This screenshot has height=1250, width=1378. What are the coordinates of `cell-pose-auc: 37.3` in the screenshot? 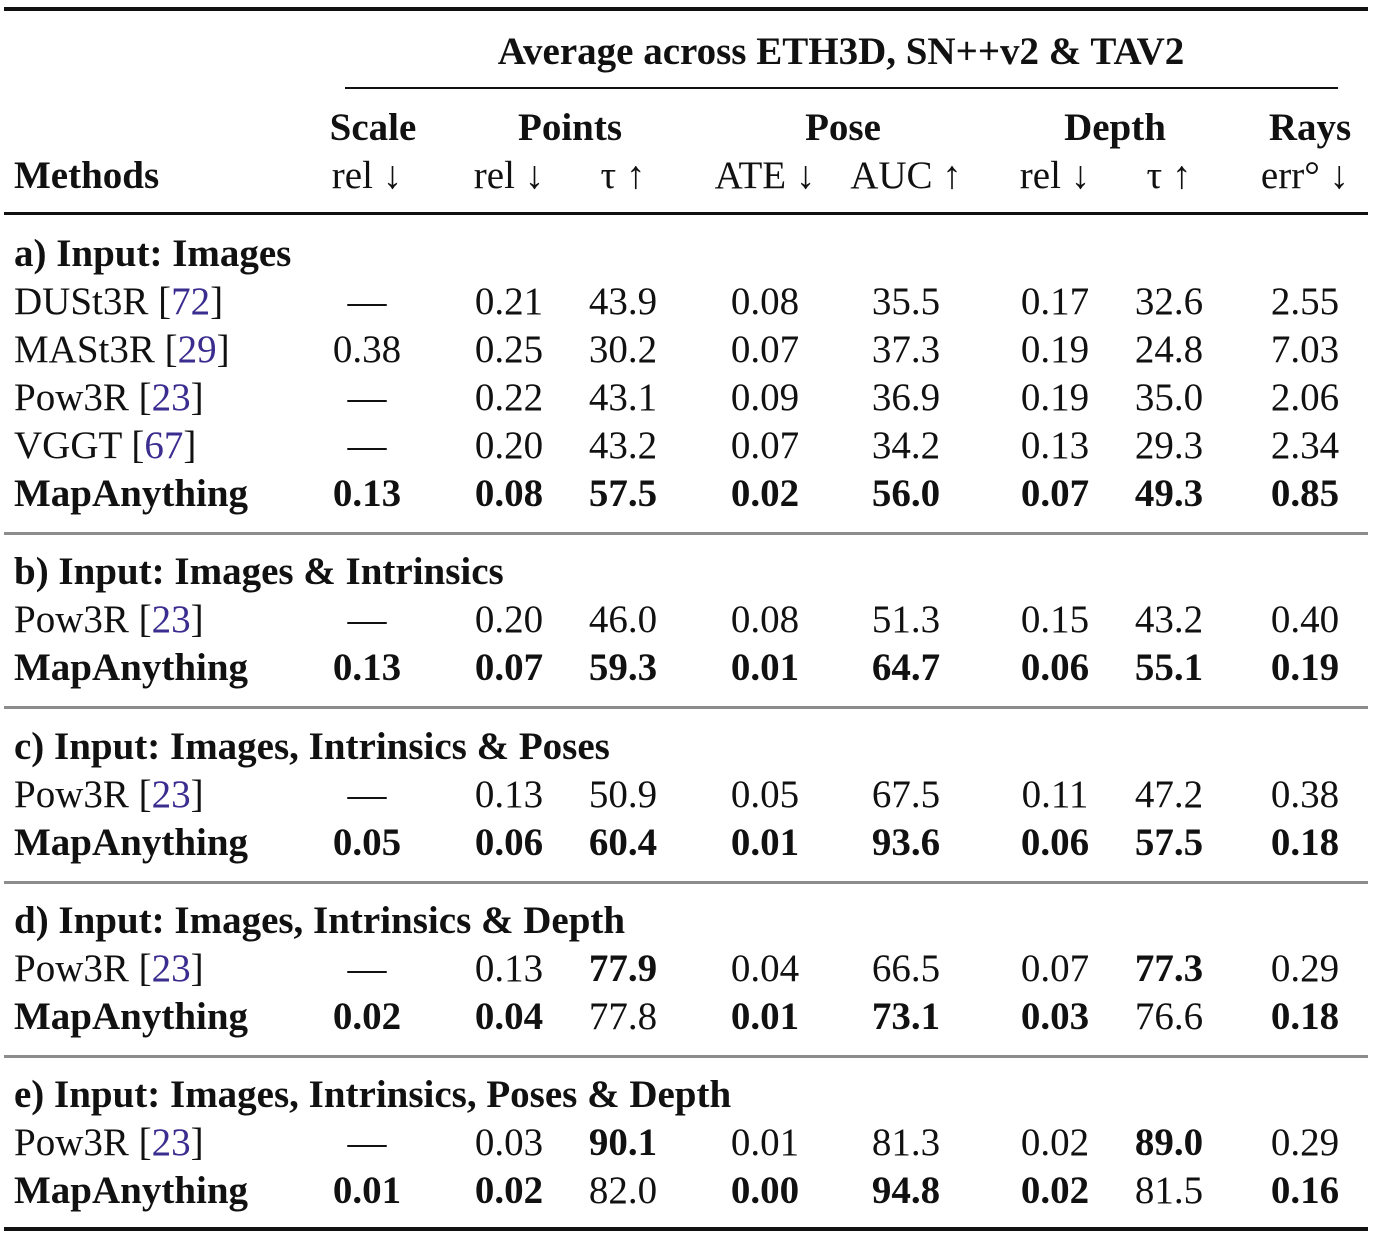 It's located at (906, 349).